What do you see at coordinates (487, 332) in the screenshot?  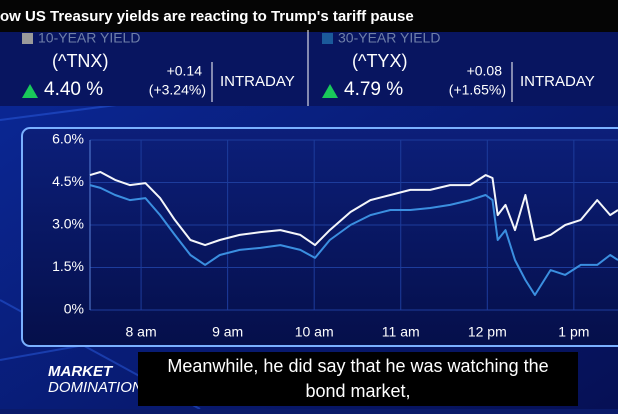 I see `x-tick-label: 12 pm` at bounding box center [487, 332].